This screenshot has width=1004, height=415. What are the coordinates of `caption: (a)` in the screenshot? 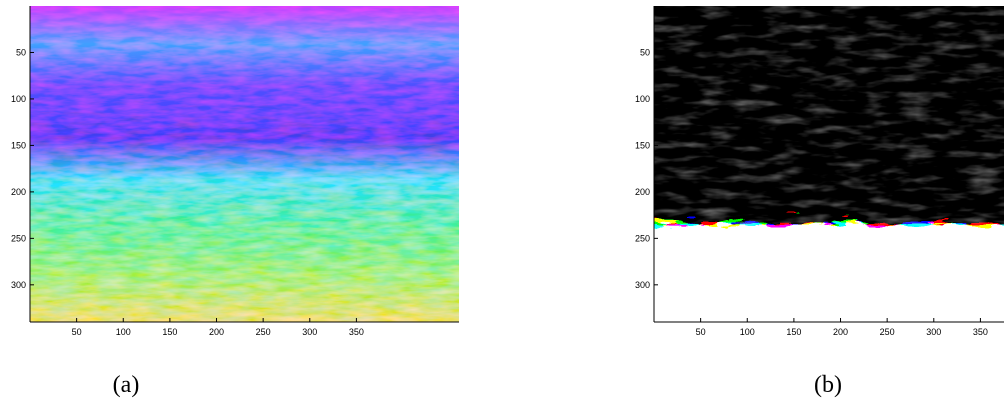 It's located at (126, 385).